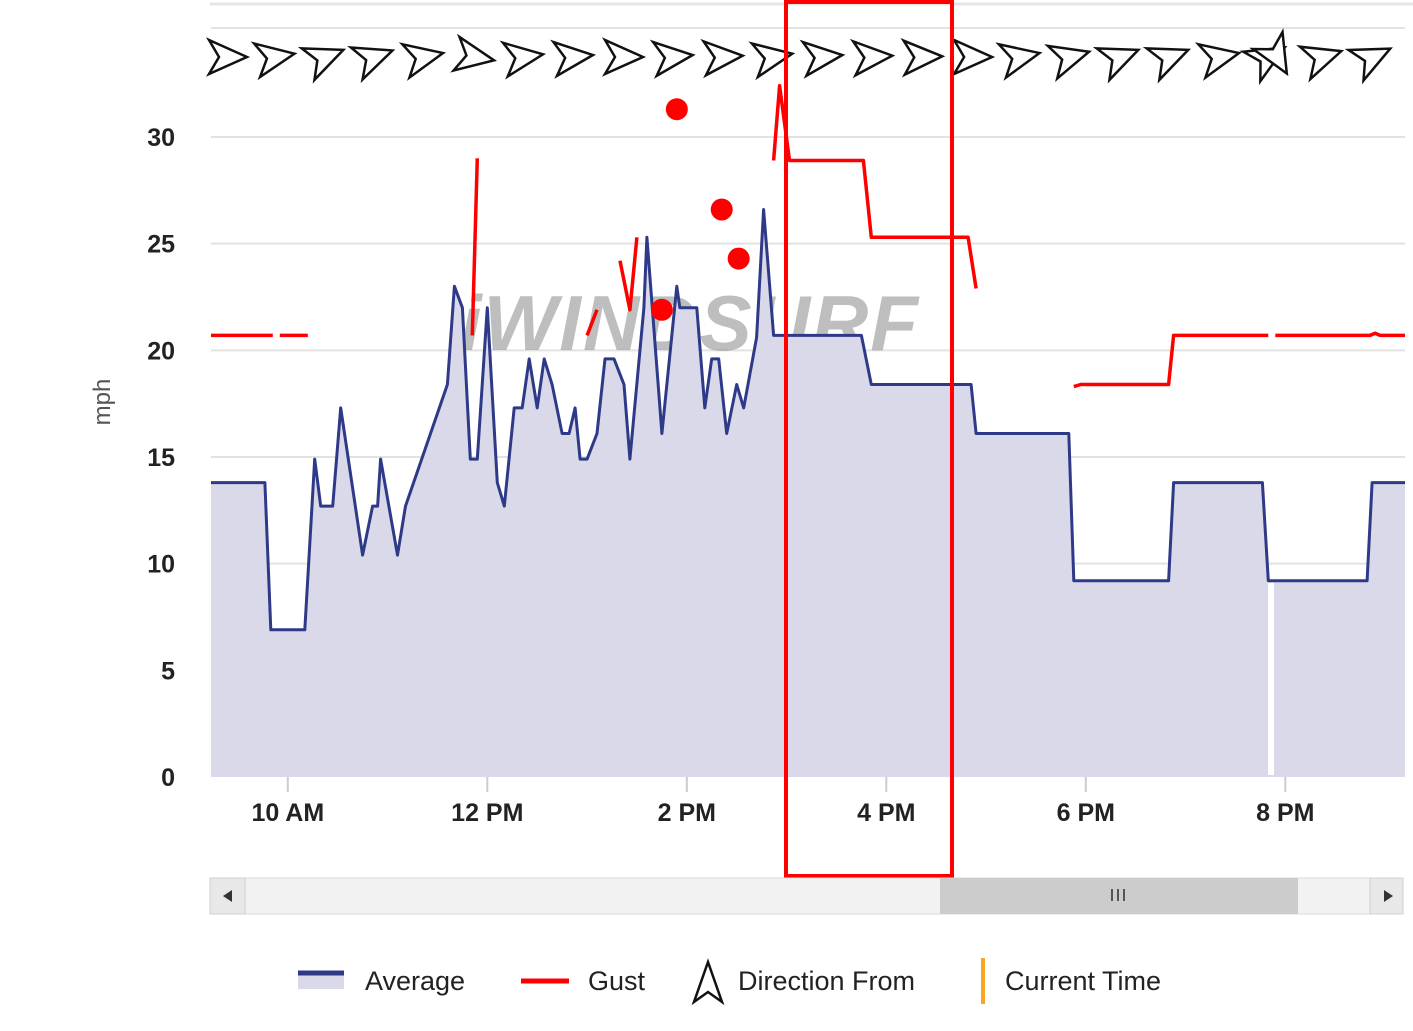 The width and height of the screenshot is (1413, 1031). I want to click on legend-item-current-time: Current Time, so click(1071, 981).